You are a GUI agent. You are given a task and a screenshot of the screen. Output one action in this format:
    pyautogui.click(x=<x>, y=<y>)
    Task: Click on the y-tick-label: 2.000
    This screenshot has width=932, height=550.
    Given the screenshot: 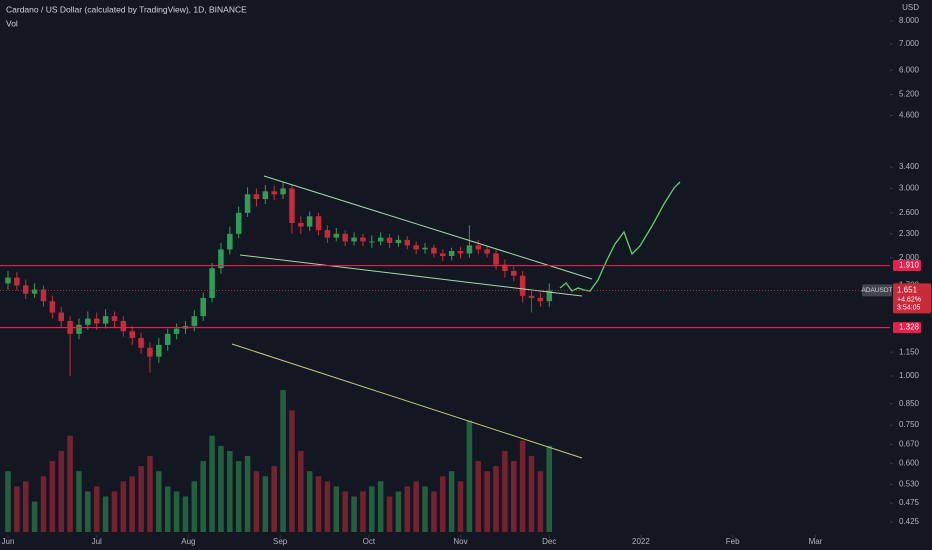 What is the action you would take?
    pyautogui.click(x=909, y=257)
    